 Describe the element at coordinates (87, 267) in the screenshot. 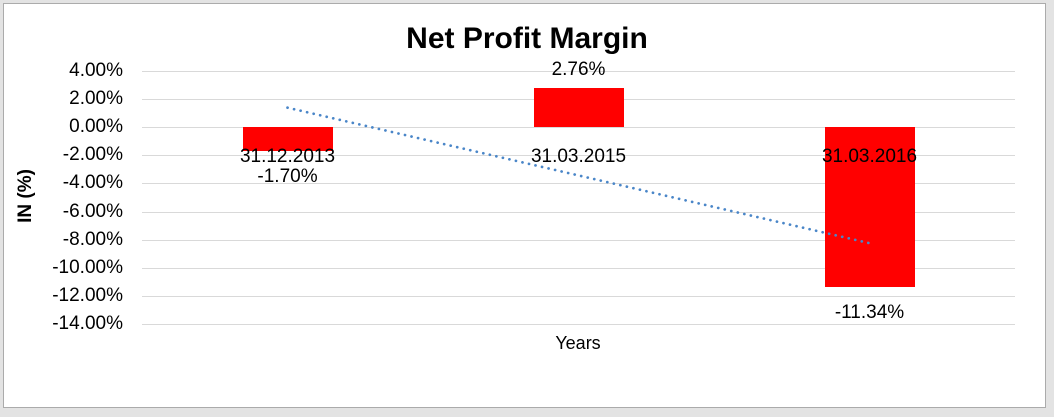

I see `y-tick-label: -10.00%` at that location.